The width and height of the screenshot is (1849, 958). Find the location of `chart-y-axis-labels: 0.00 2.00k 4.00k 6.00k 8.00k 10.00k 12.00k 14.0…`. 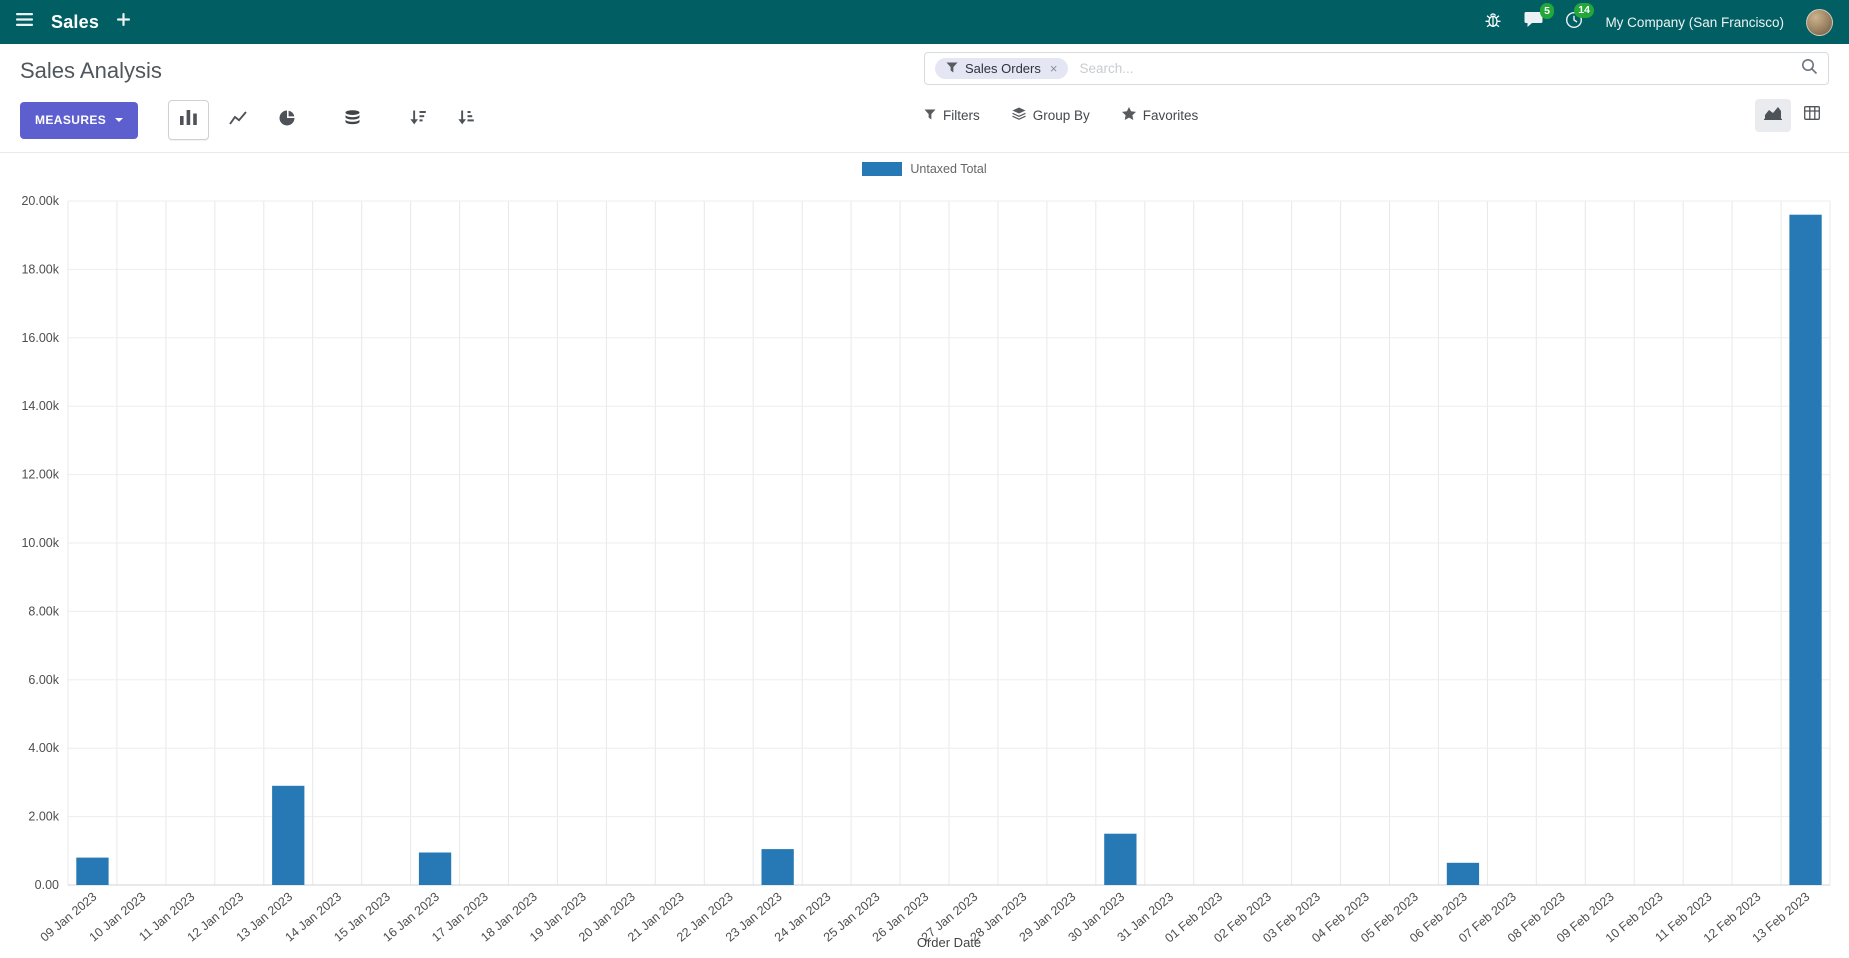

chart-y-axis-labels: 0.00 2.00k 4.00k 6.00k 8.00k 10.00k 12.00k 14.0… is located at coordinates (40, 543).